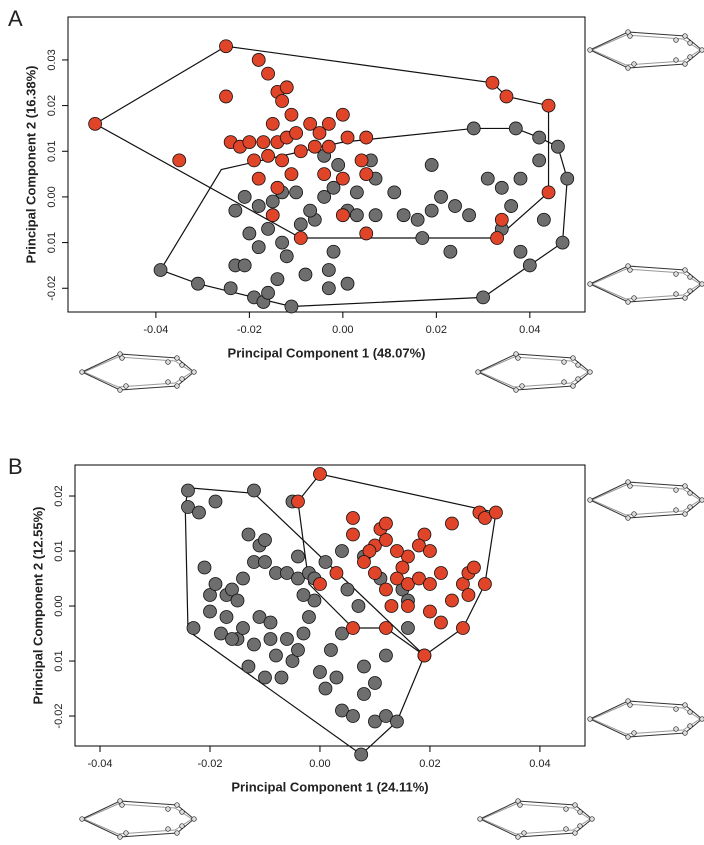 The height and width of the screenshot is (845, 704). What do you see at coordinates (321, 142) in the screenshot?
I see `hull` at bounding box center [321, 142].